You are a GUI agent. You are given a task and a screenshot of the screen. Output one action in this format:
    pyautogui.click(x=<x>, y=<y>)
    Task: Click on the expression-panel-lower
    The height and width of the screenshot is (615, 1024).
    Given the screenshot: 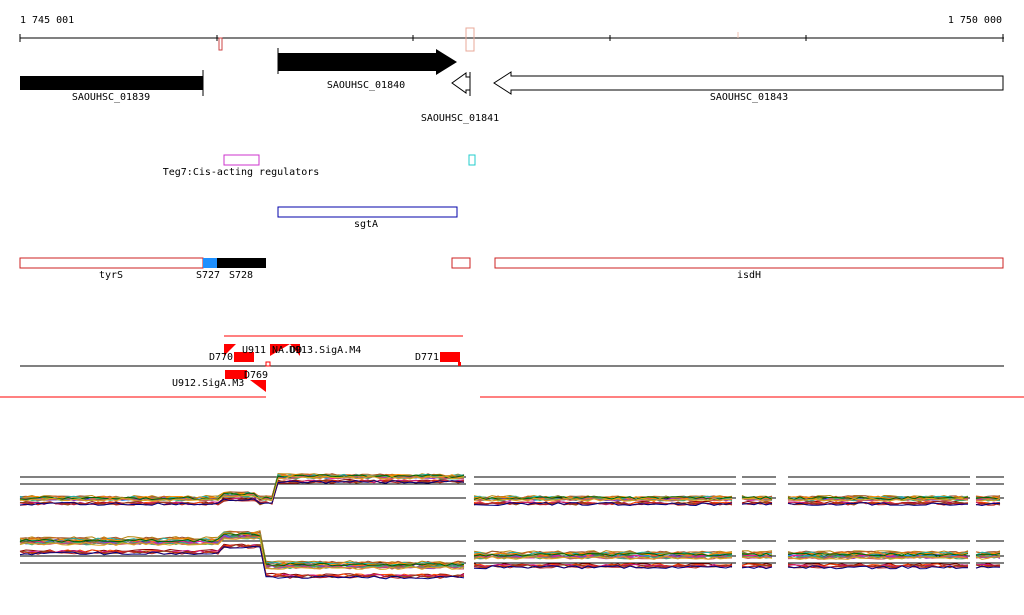 What is the action you would take?
    pyautogui.click(x=511, y=555)
    